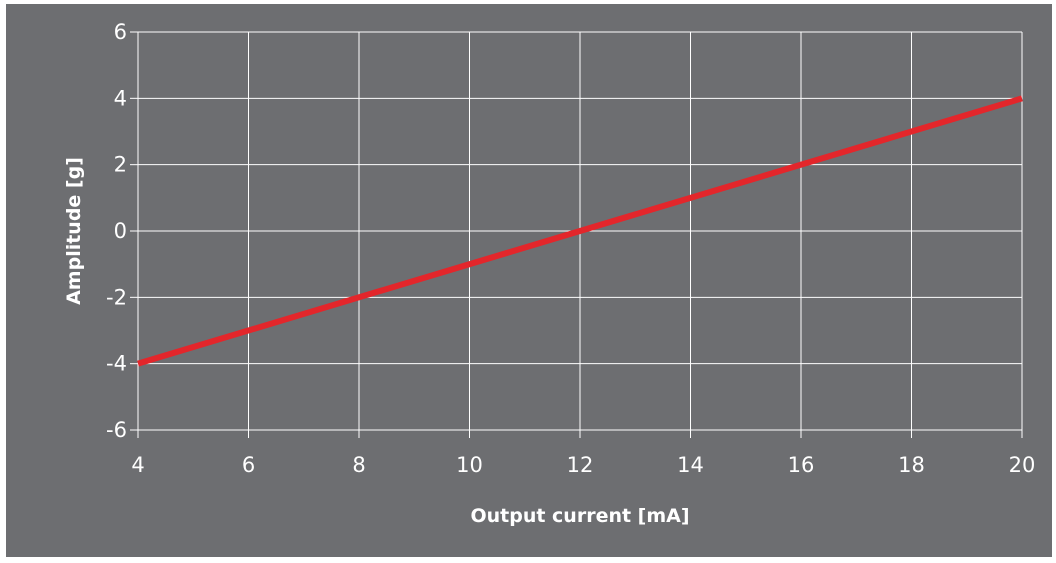 The image size is (1056, 563). What do you see at coordinates (120, 231) in the screenshot?
I see `y-tick-label: 0` at bounding box center [120, 231].